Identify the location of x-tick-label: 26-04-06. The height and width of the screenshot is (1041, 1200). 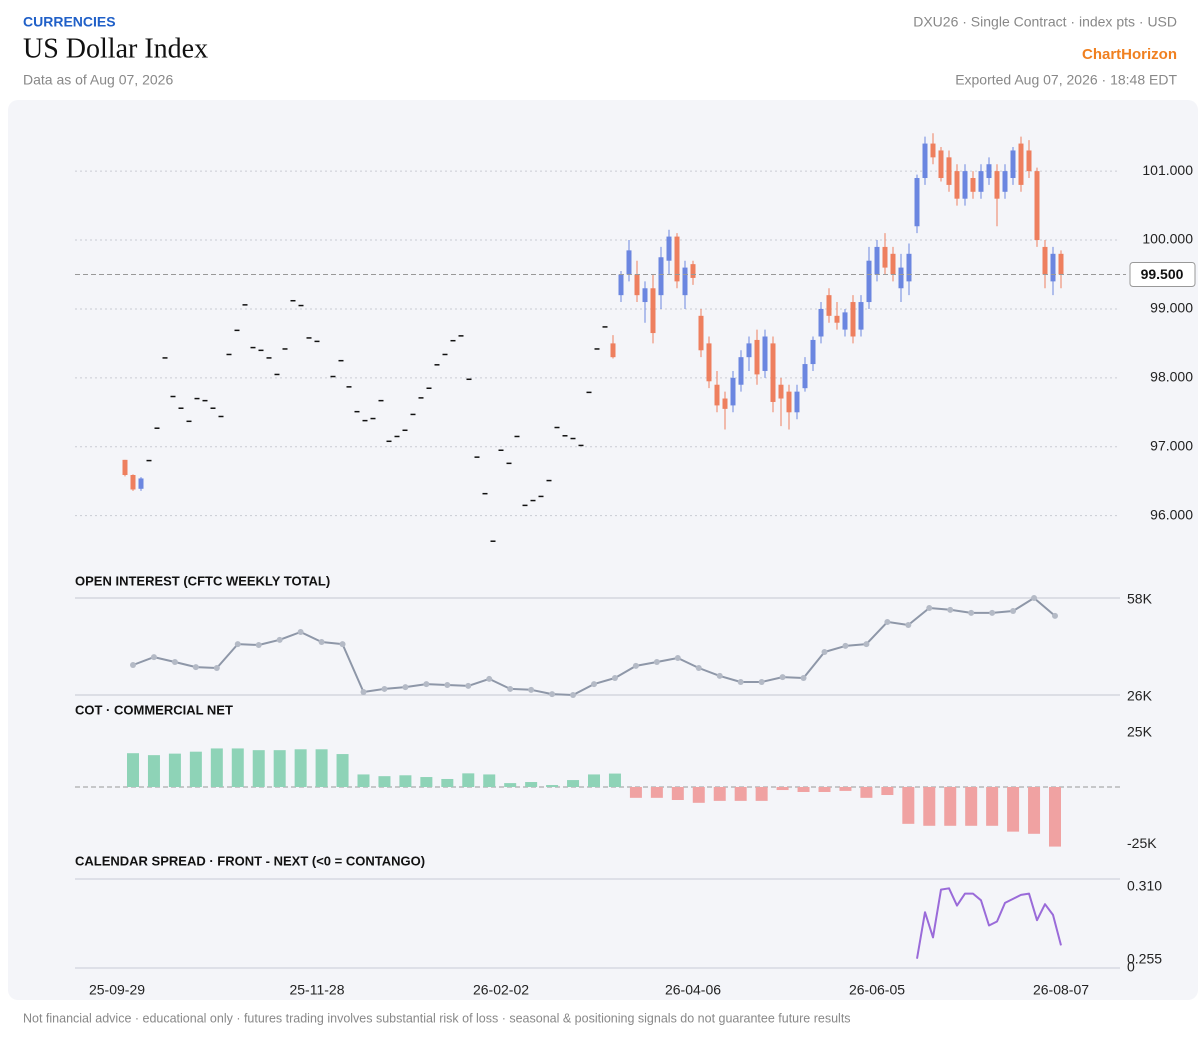
(693, 990).